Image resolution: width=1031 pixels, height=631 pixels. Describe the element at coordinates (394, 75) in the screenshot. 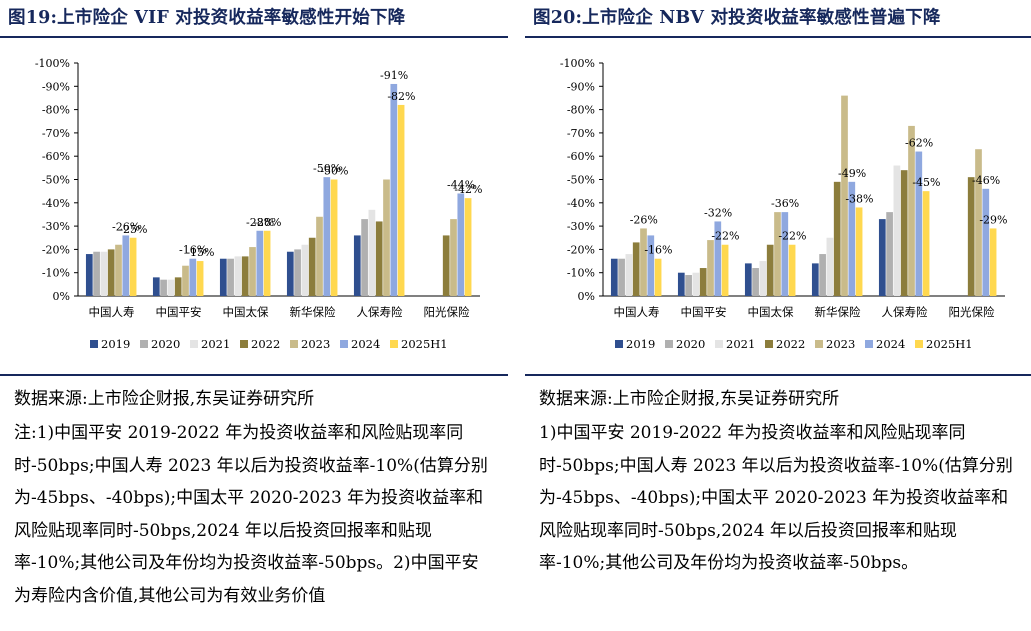

I see `data-label: -91%` at that location.